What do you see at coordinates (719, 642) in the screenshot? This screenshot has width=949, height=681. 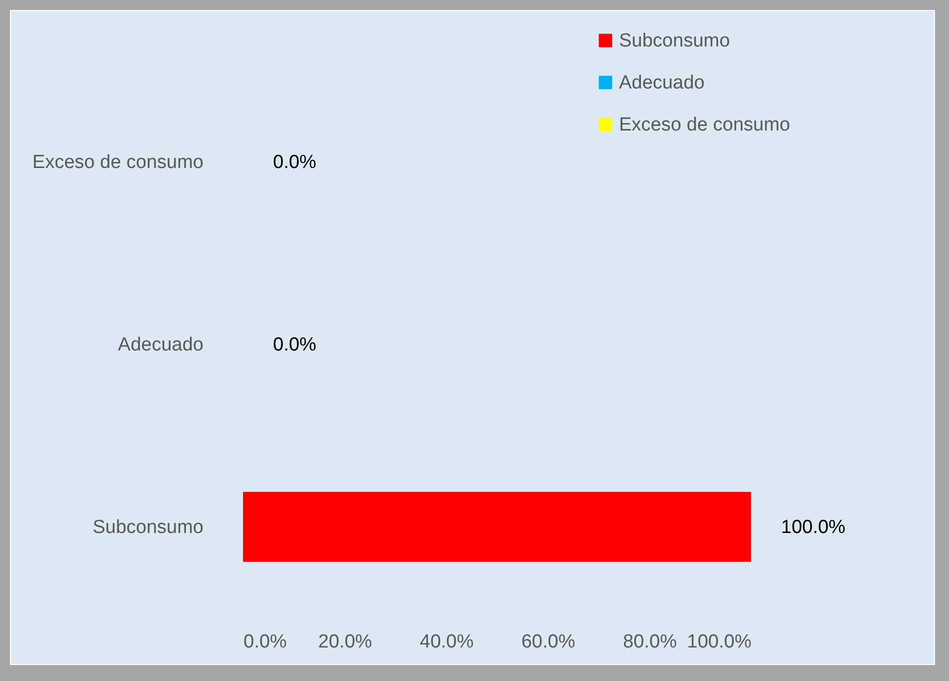 I see `x-tick-label: 100.0%` at bounding box center [719, 642].